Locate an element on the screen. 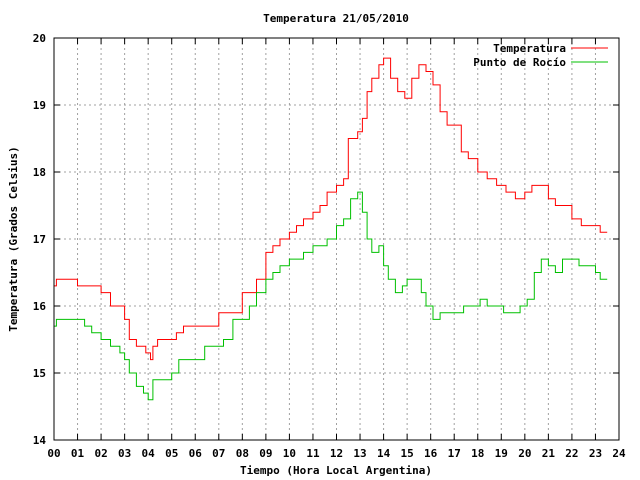 This screenshot has width=640, height=480. y-tick-label: 15 is located at coordinates (39, 373).